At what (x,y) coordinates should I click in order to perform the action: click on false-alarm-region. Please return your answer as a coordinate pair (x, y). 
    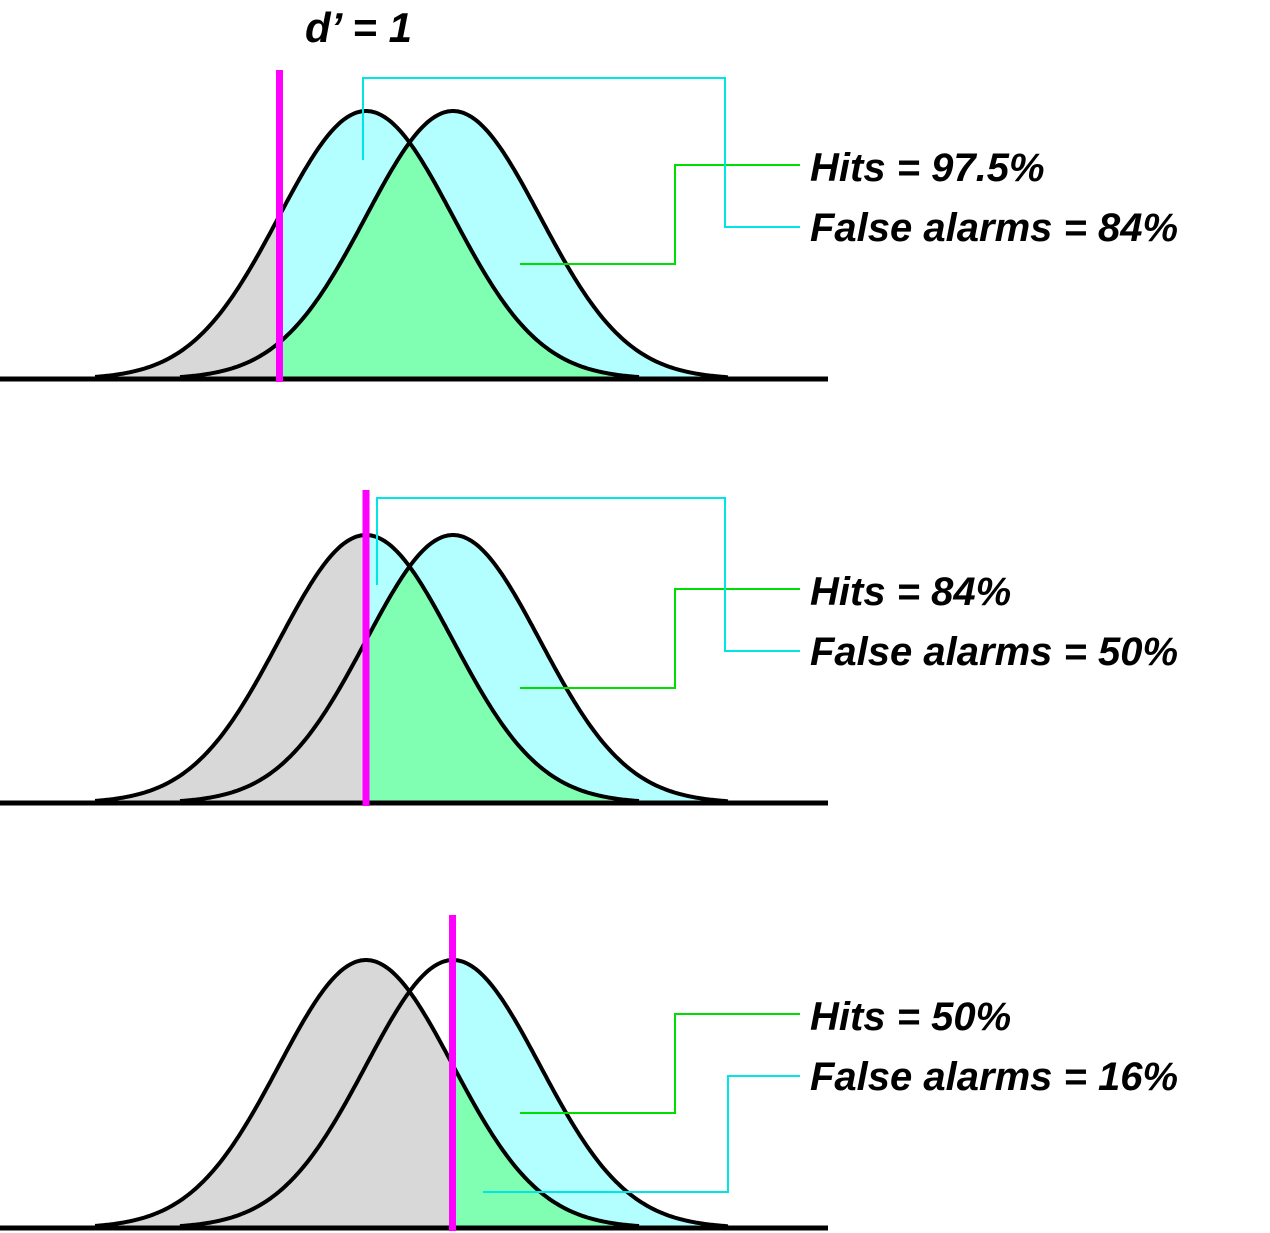
    Looking at the image, I should click on (640, 1094).